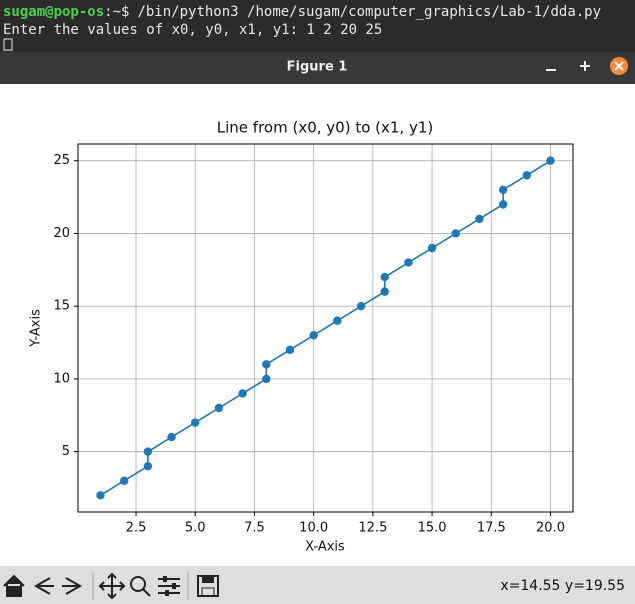 The image size is (635, 604). I want to click on back-button, so click(43, 586).